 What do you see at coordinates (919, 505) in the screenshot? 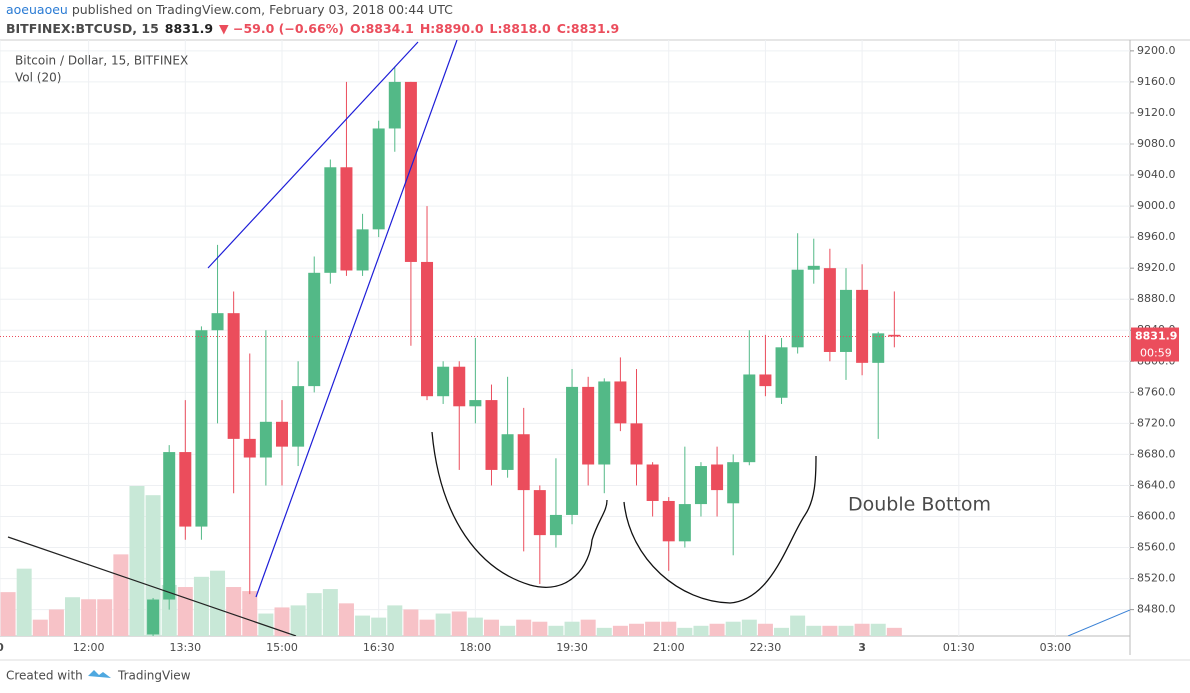
I see `annotation: Double Bottom` at bounding box center [919, 505].